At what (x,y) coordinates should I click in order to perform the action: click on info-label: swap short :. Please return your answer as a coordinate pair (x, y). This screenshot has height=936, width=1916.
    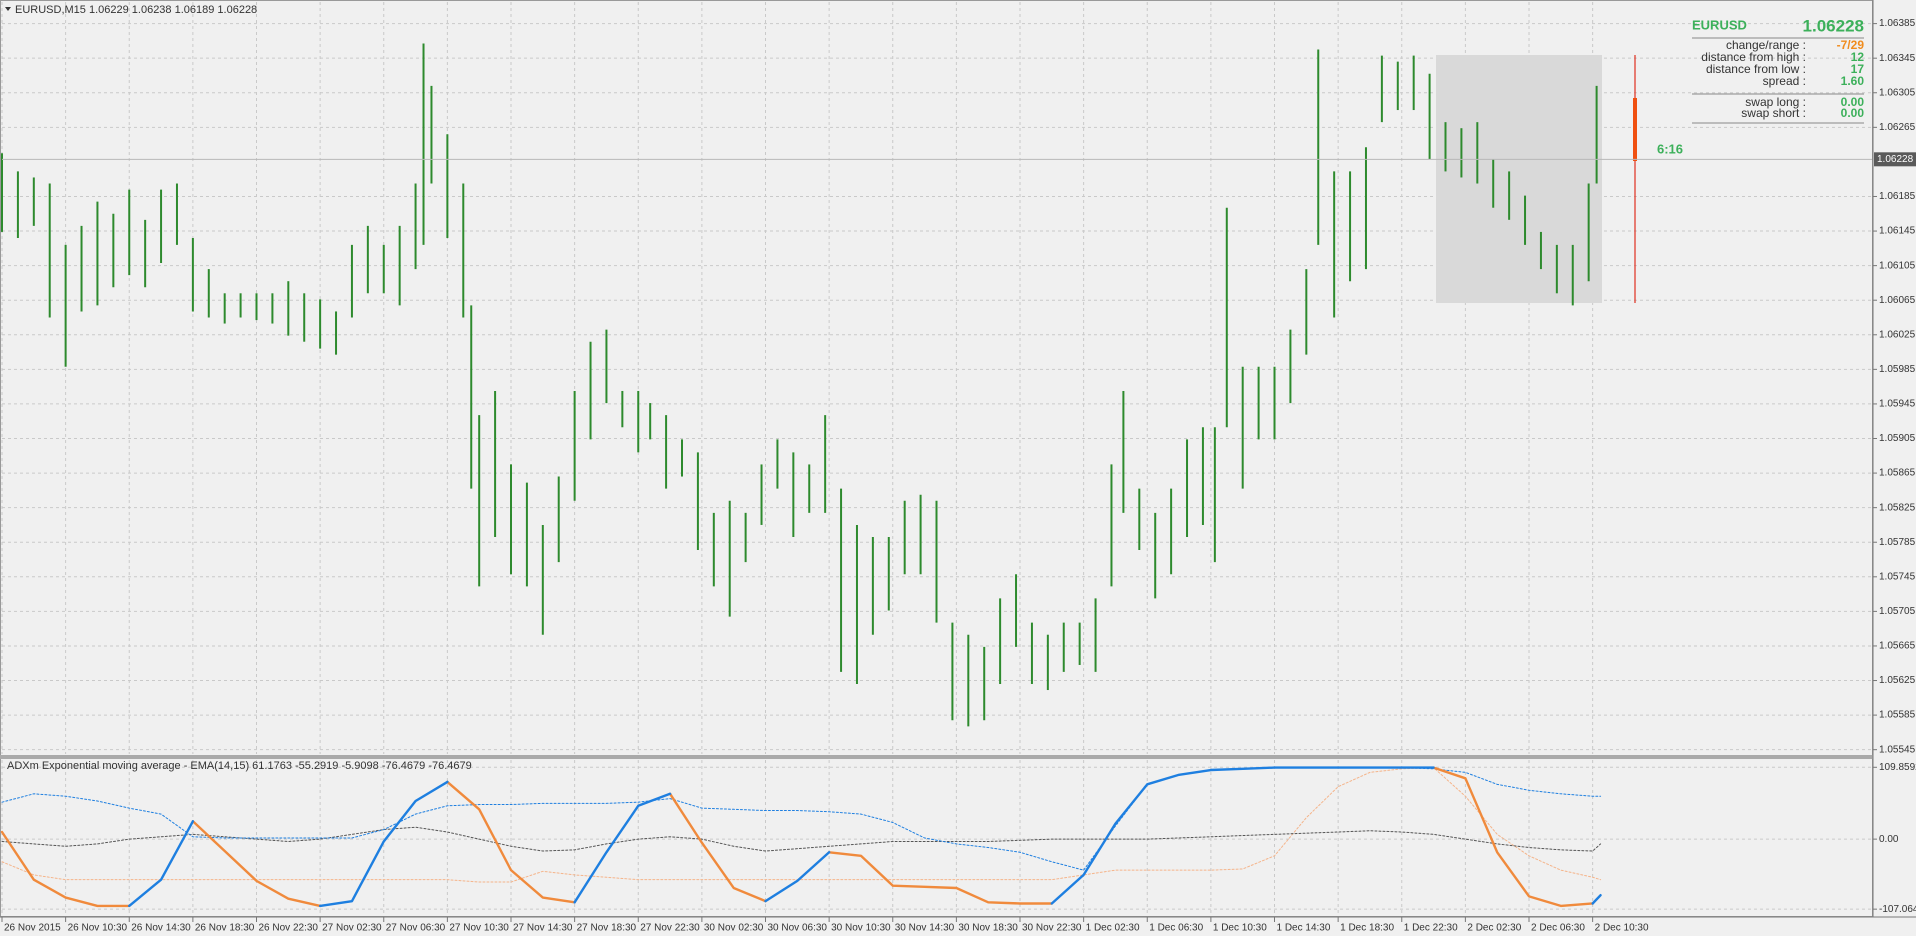
    Looking at the image, I should click on (1773, 113).